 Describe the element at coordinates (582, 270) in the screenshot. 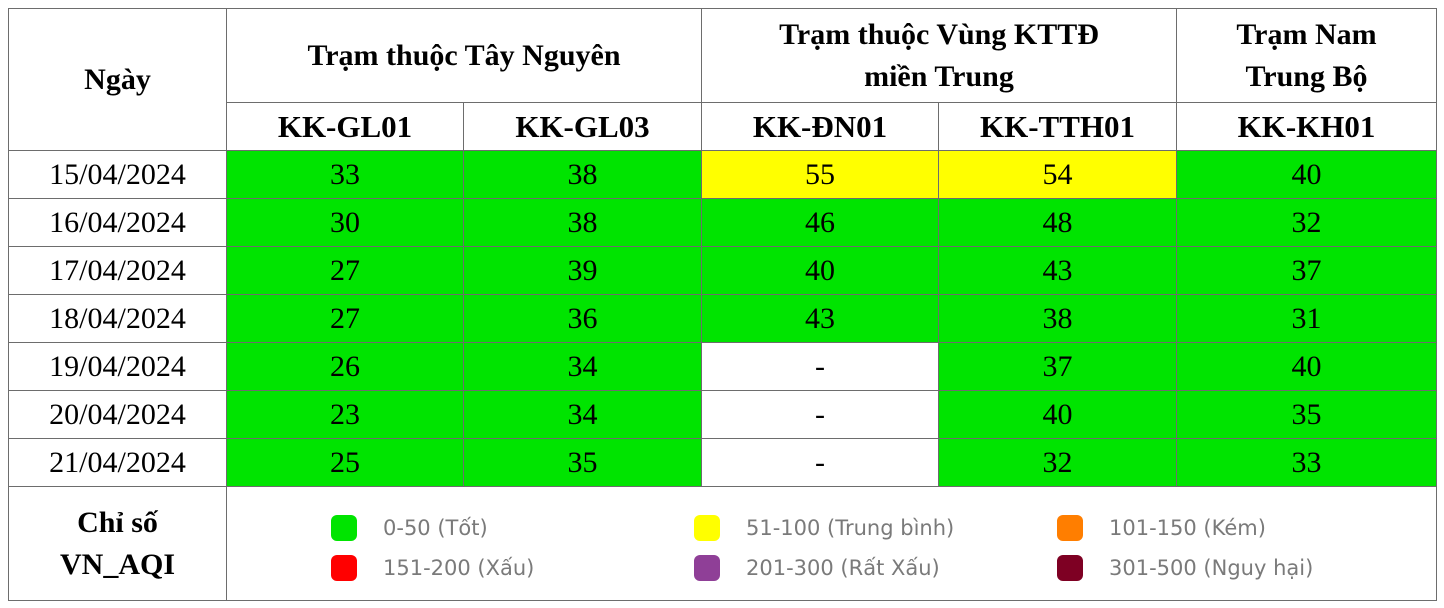

I see `aqi-value-cell: 39` at that location.